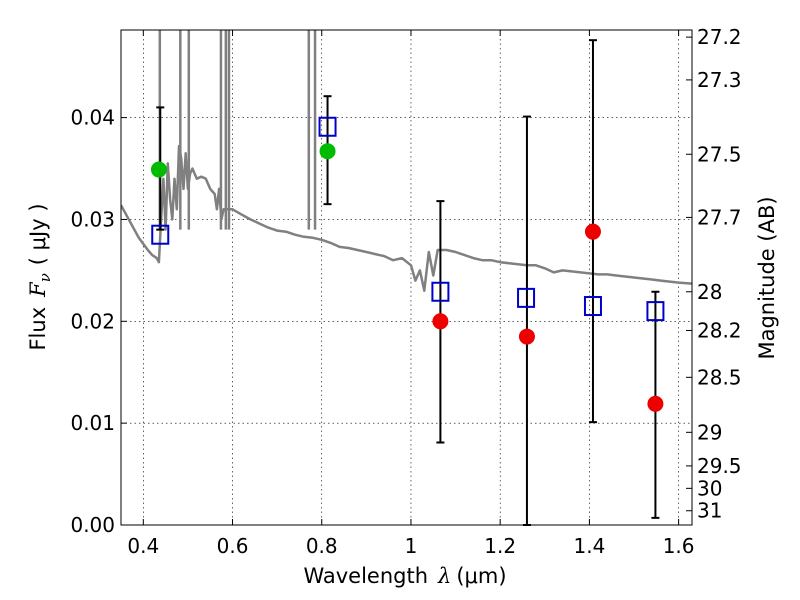 Image resolution: width=800 pixels, height=600 pixels. What do you see at coordinates (719, 377) in the screenshot?
I see `y2-tick-label: 28.5` at bounding box center [719, 377].